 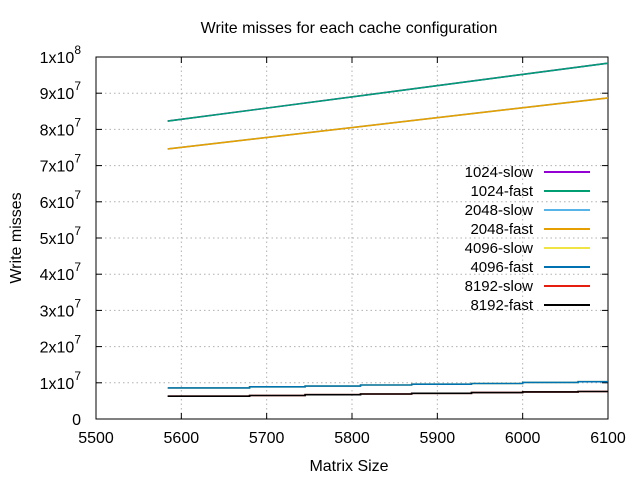 What do you see at coordinates (499, 286) in the screenshot?
I see `legend-label-8192-slow: 8192-slow` at bounding box center [499, 286].